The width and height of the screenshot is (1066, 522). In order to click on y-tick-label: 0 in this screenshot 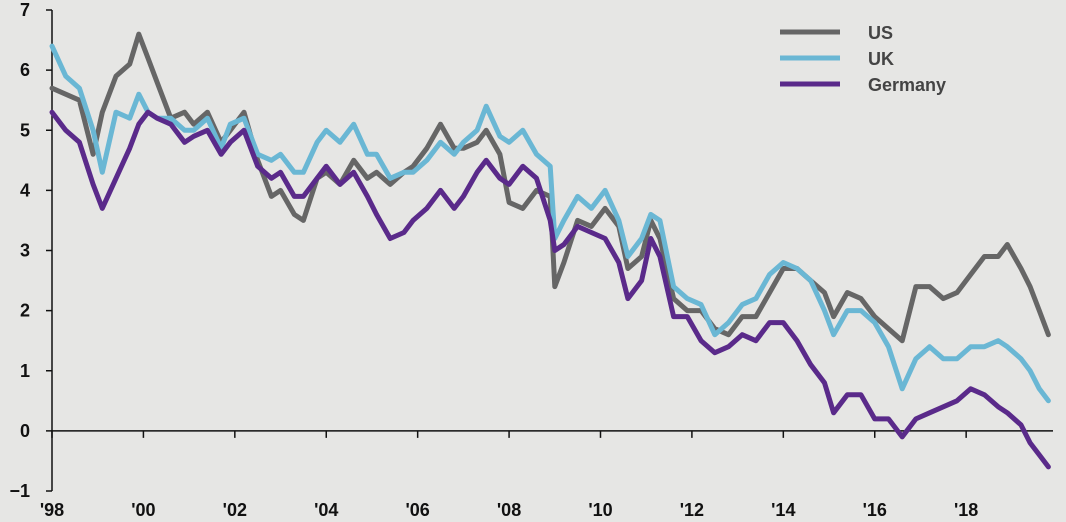, I will do `click(25, 431)`.